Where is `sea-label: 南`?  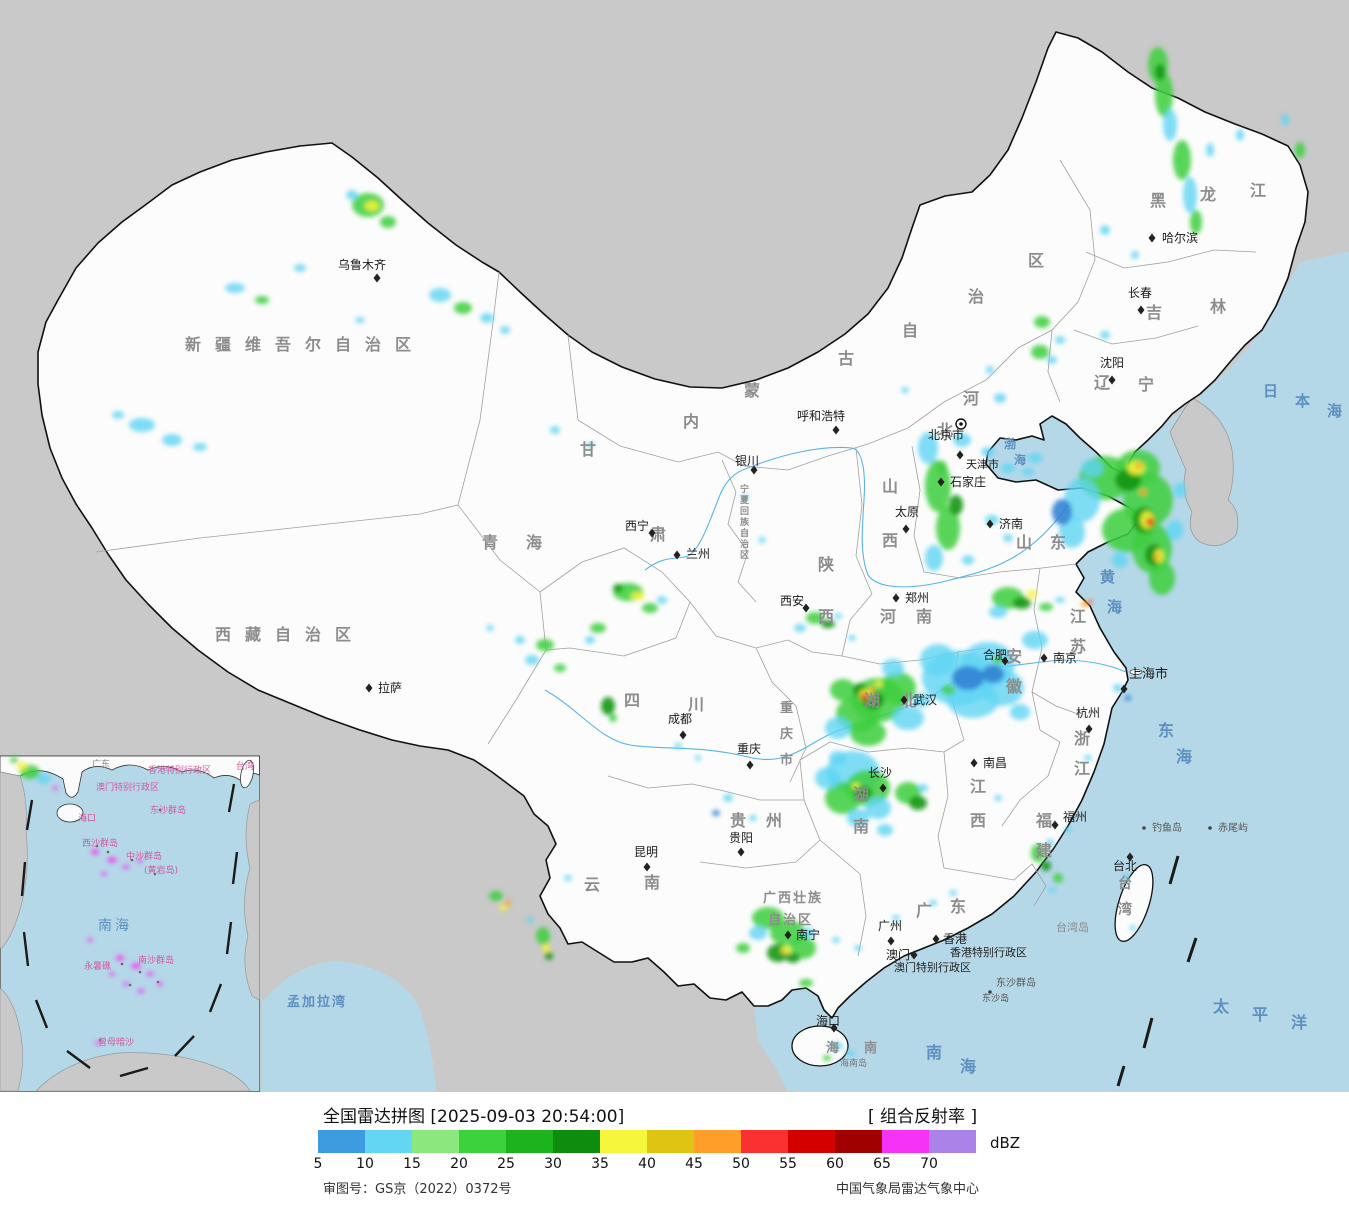 sea-label: 南 is located at coordinates (934, 1052).